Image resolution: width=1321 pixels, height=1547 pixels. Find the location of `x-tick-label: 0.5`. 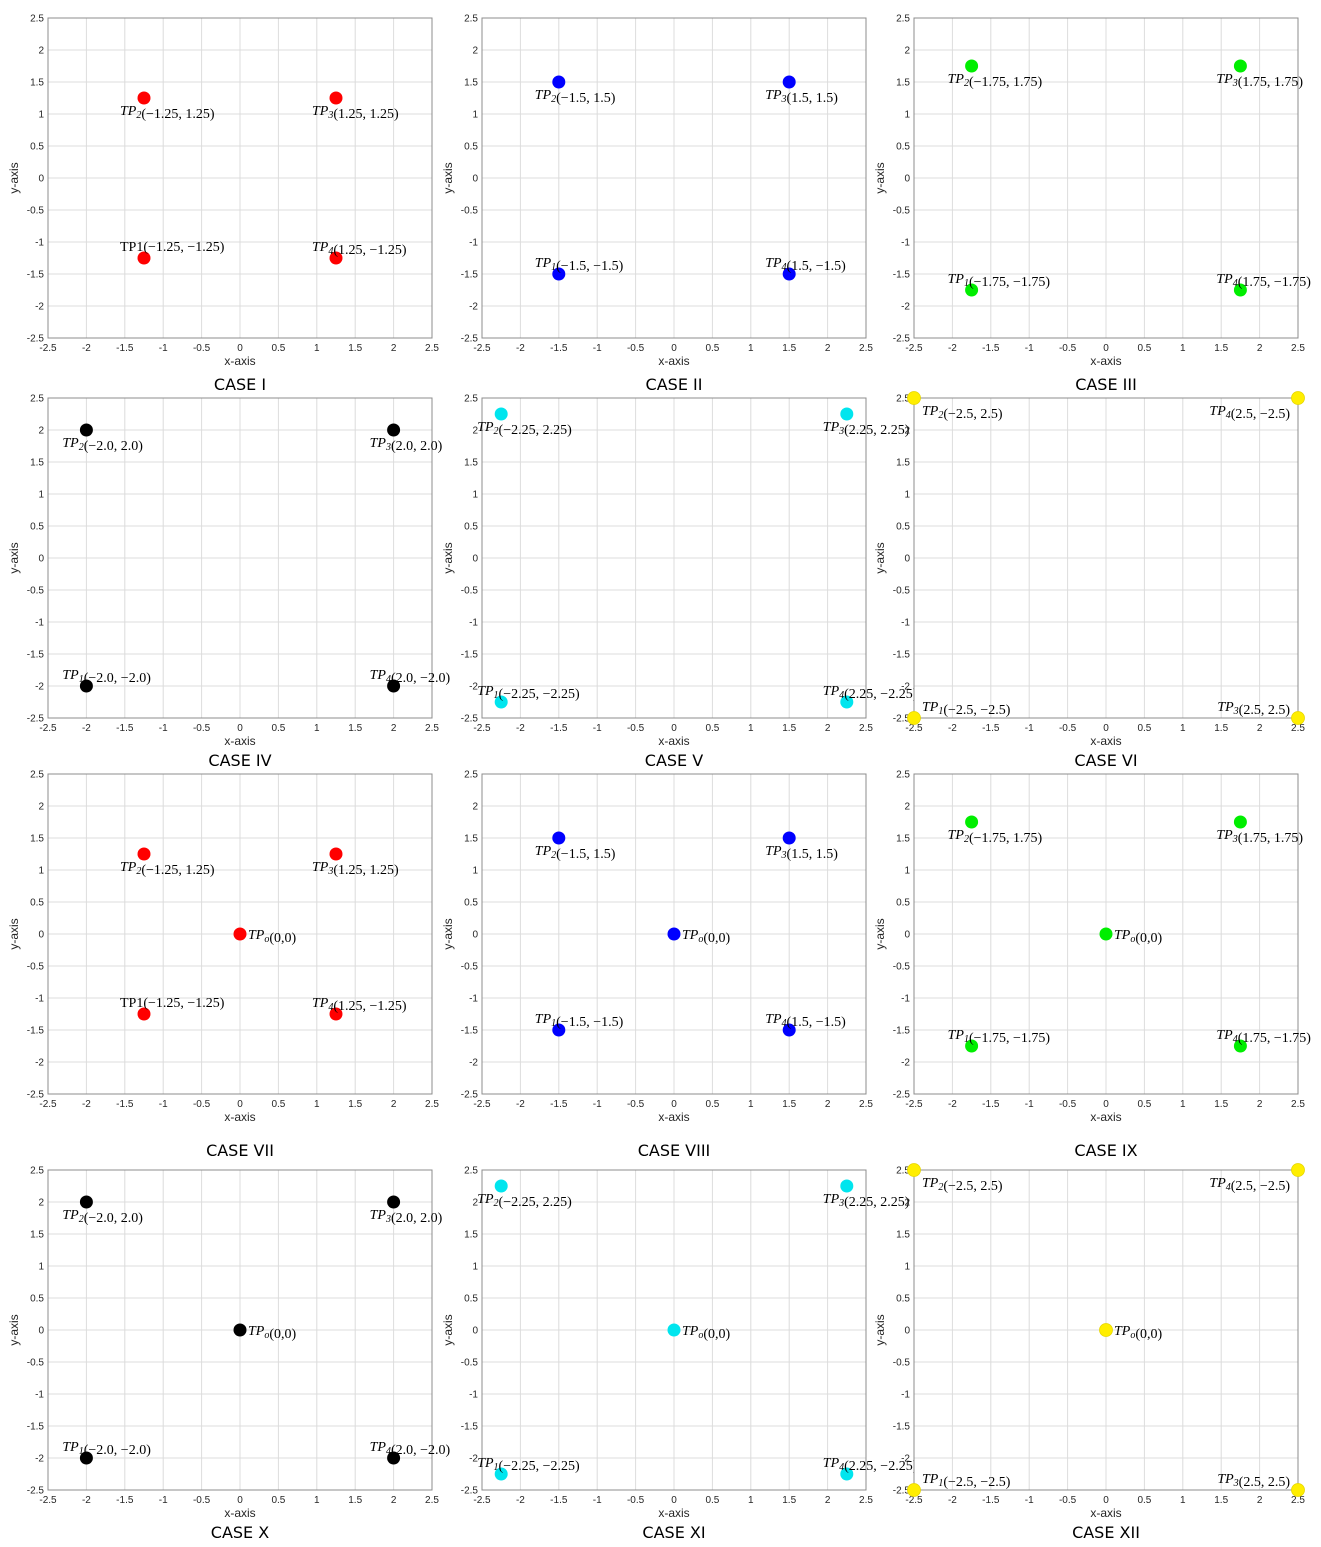

x-tick-label: 0.5 is located at coordinates (712, 1500).